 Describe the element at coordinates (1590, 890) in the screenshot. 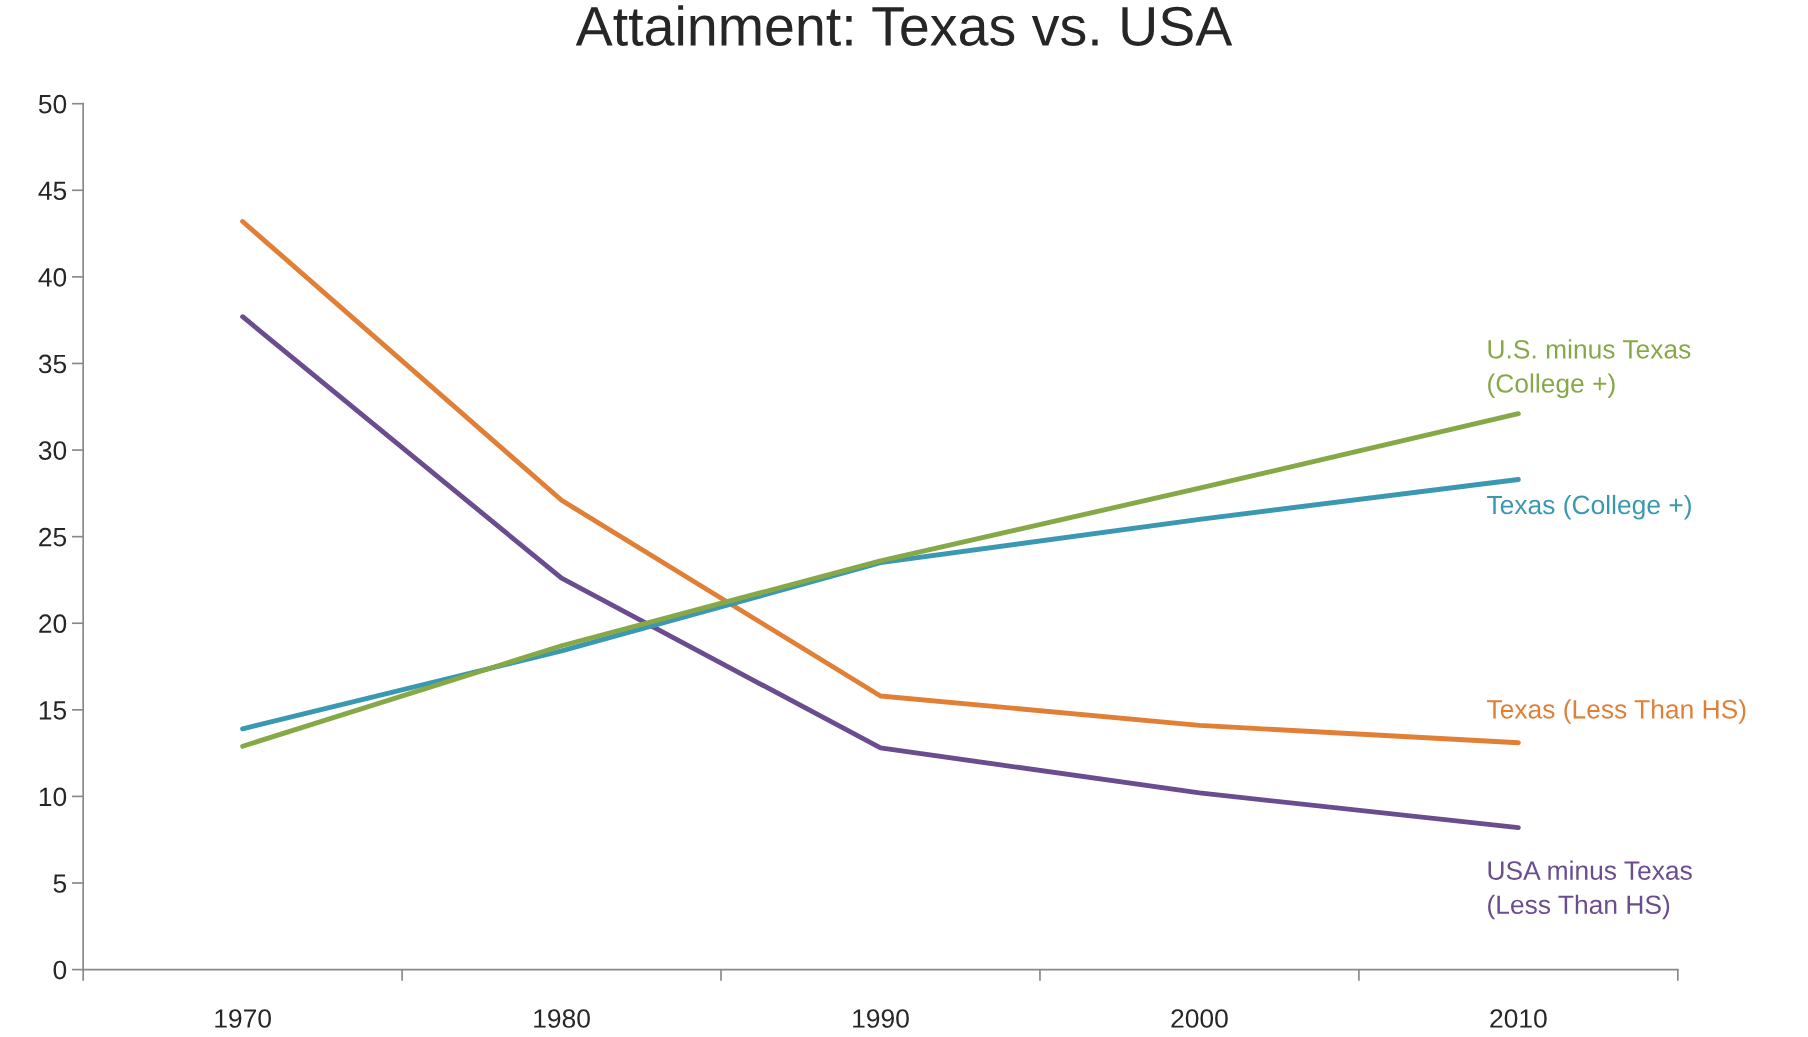

I see `series-label: USA minus Texas (Less Than HS)` at that location.